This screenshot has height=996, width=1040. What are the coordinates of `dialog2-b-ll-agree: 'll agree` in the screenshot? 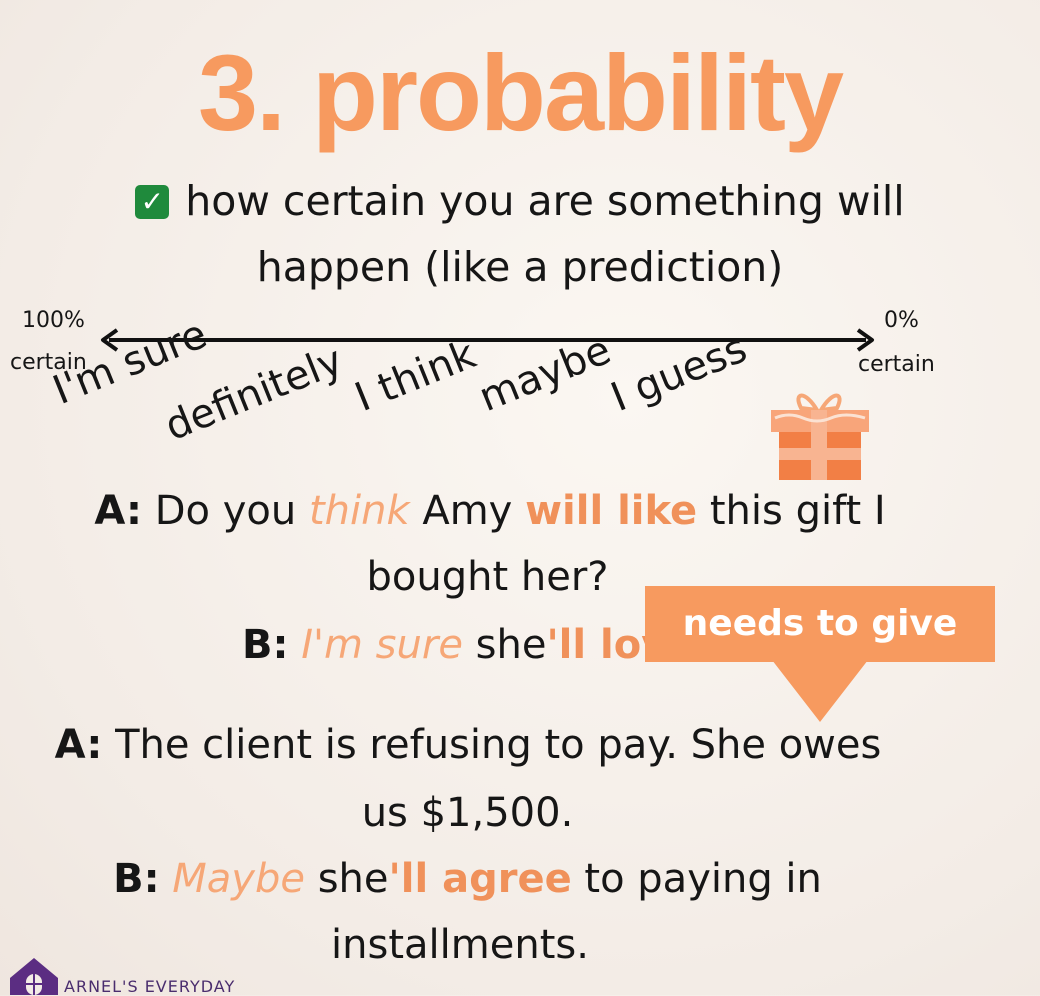 It's located at (480, 879).